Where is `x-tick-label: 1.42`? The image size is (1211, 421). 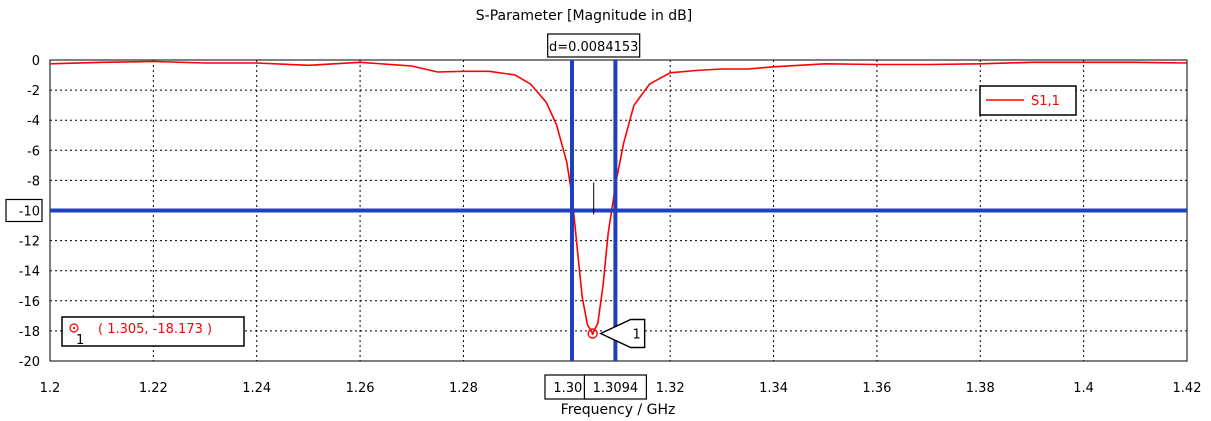 x-tick-label: 1.42 is located at coordinates (1187, 388).